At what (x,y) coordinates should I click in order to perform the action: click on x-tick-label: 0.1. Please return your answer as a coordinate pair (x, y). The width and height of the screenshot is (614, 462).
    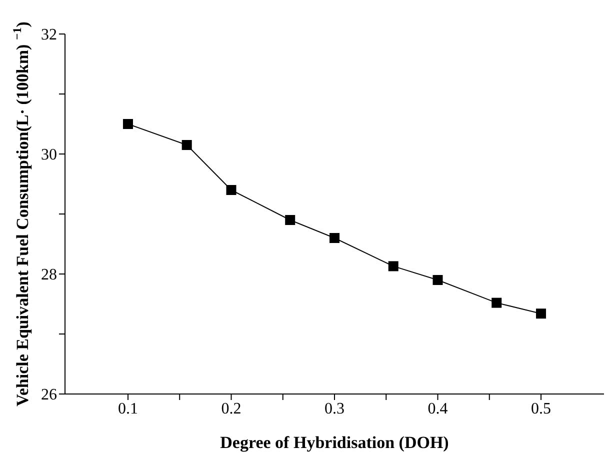
    Looking at the image, I should click on (128, 409).